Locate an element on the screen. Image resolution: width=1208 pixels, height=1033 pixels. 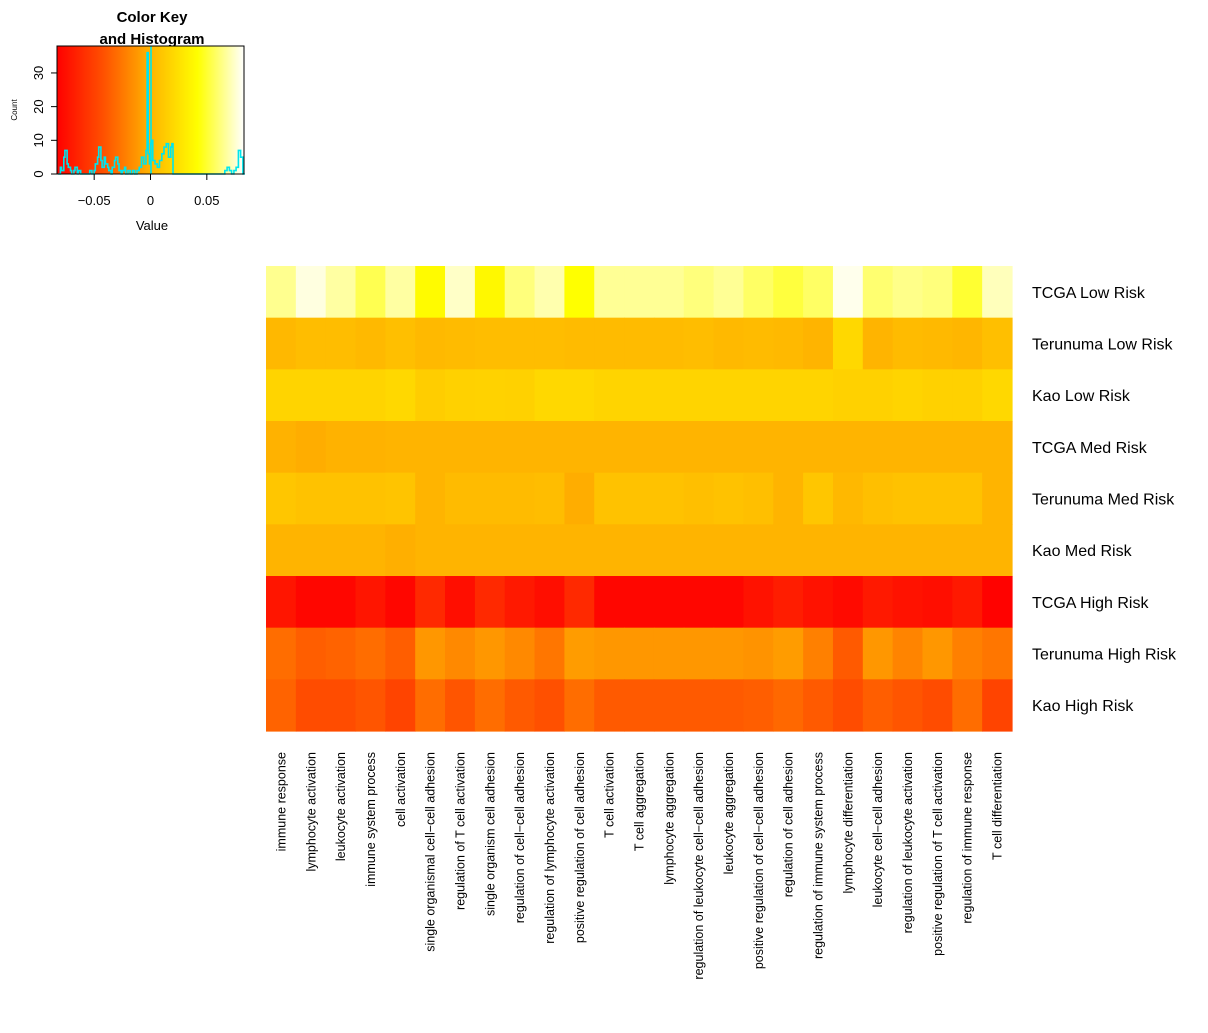
heatmap-column-label: T cell differentiation is located at coordinates (998, 806).